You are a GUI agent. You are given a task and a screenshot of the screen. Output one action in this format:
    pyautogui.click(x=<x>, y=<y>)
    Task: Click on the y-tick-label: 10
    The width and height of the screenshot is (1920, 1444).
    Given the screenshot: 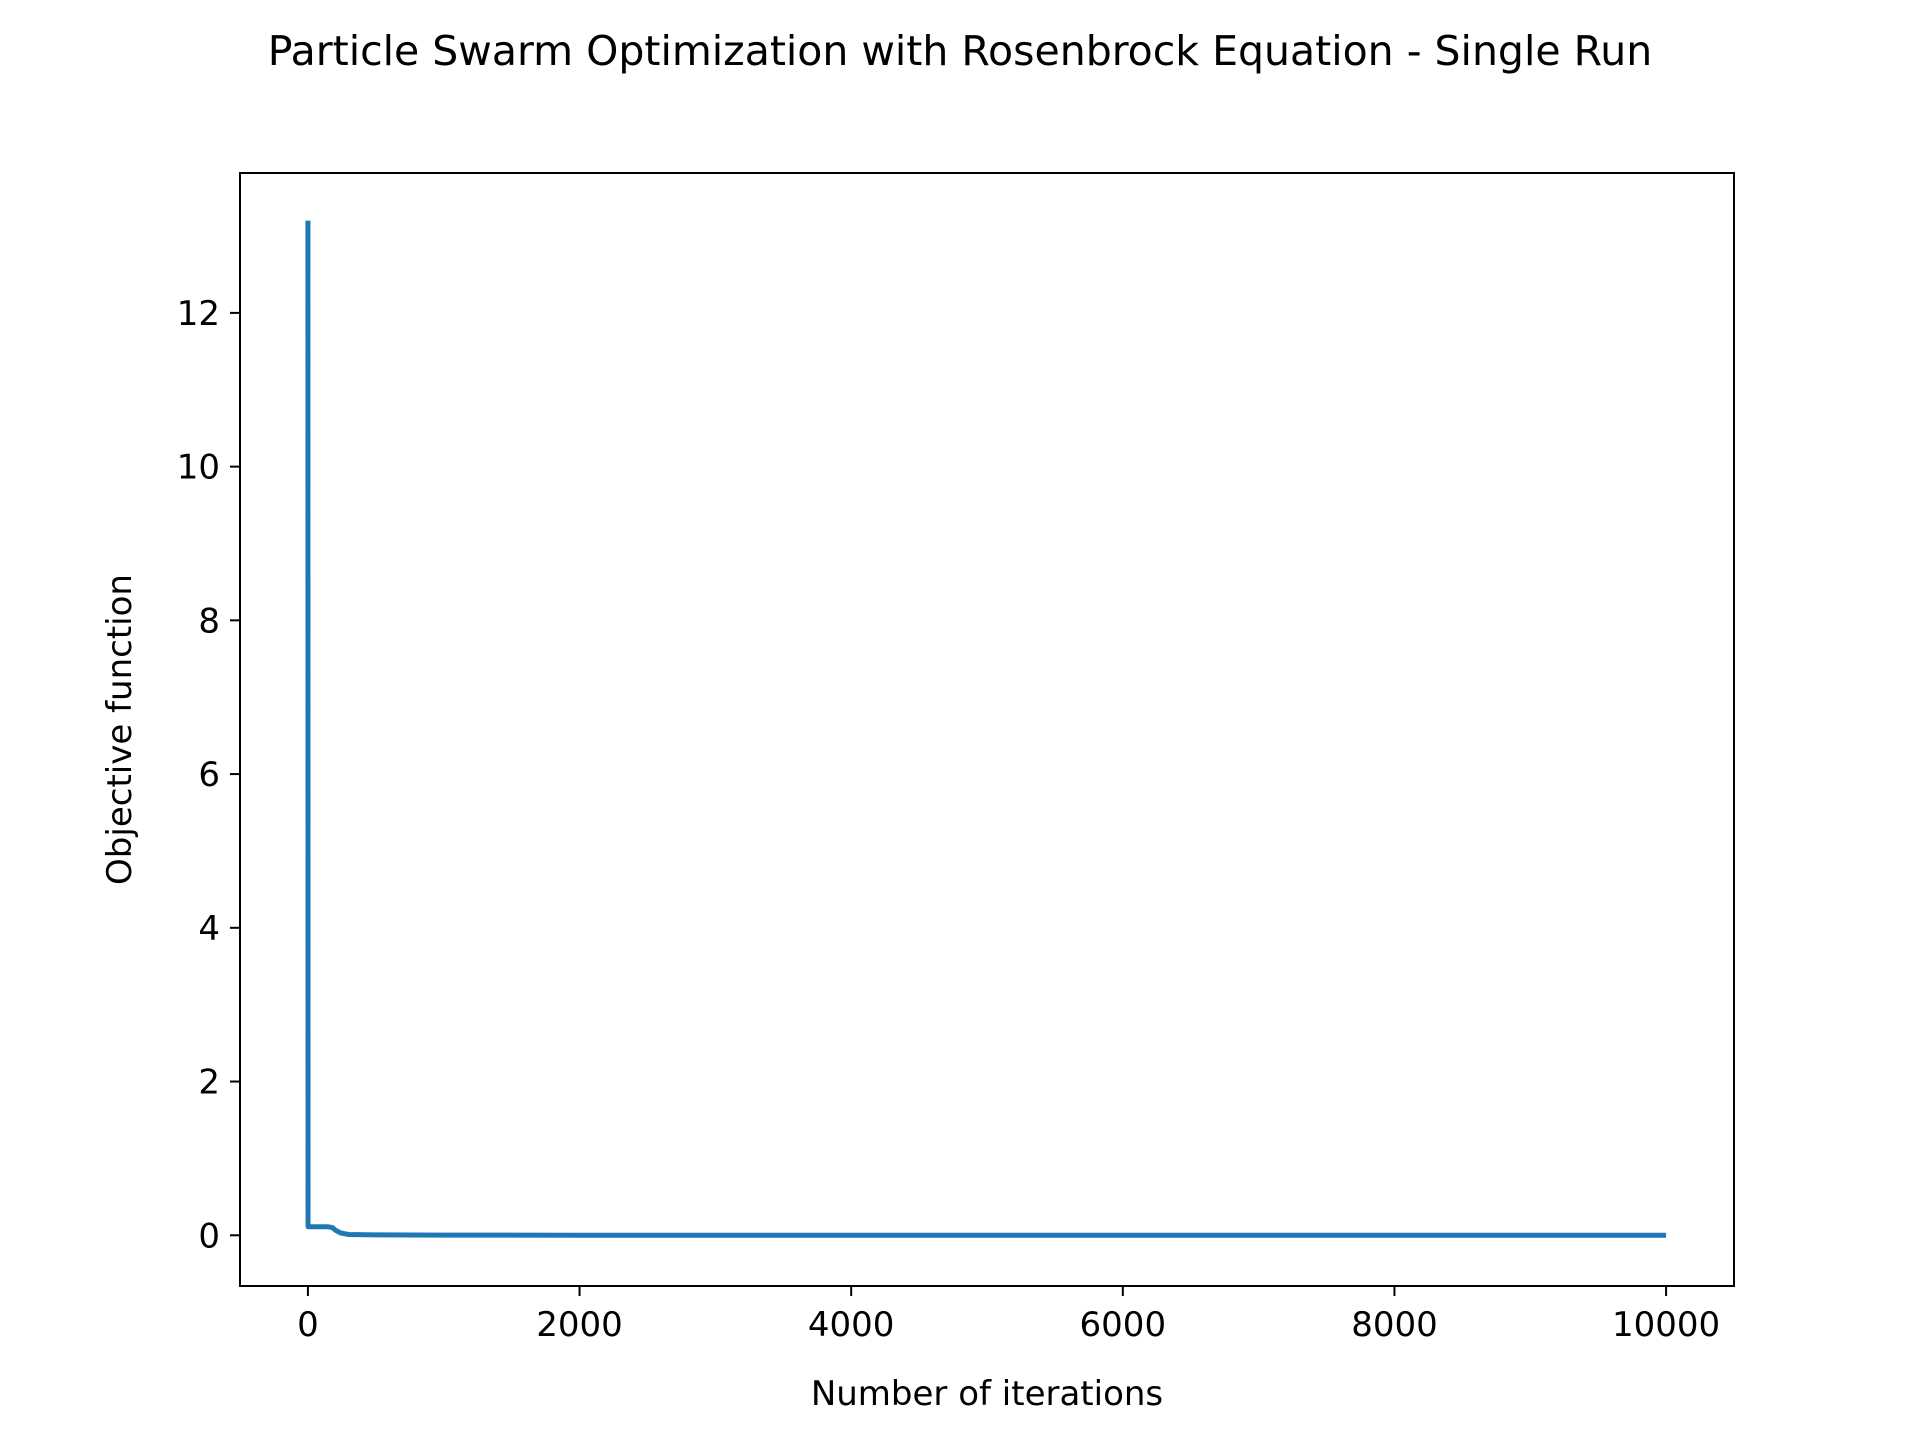 What is the action you would take?
    pyautogui.click(x=198, y=468)
    